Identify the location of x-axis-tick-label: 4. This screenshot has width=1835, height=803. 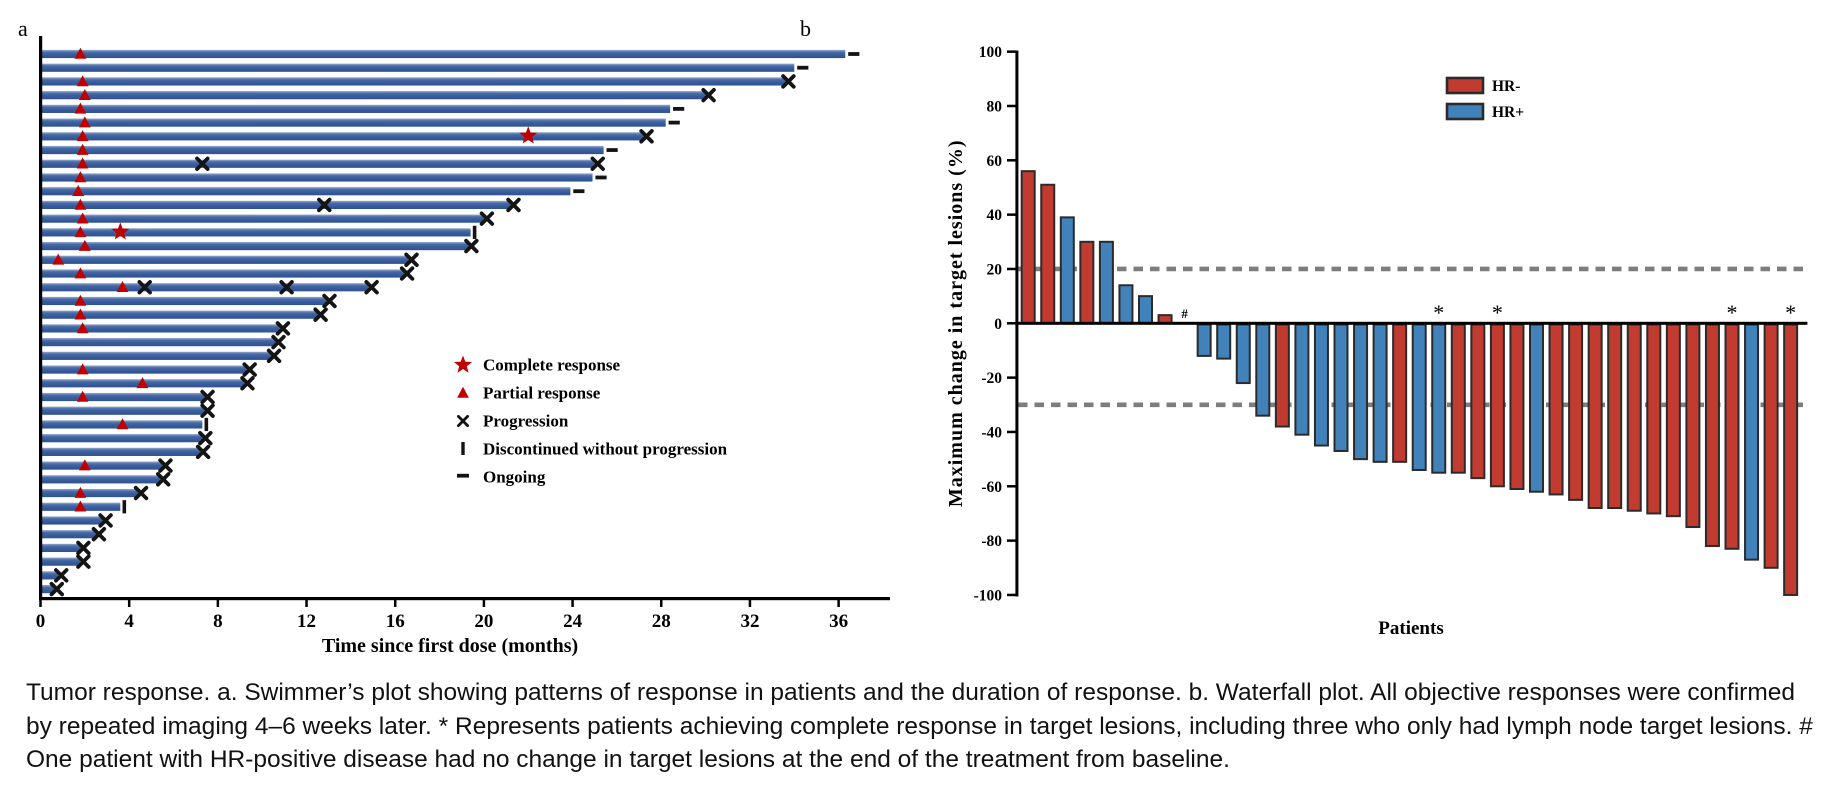
(129, 621).